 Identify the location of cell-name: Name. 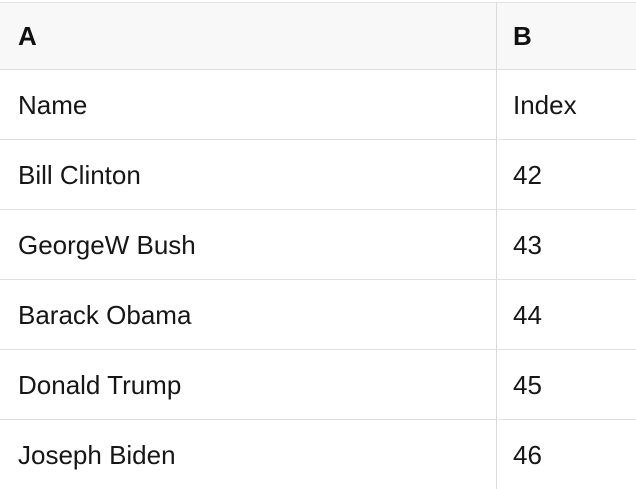
(248, 104).